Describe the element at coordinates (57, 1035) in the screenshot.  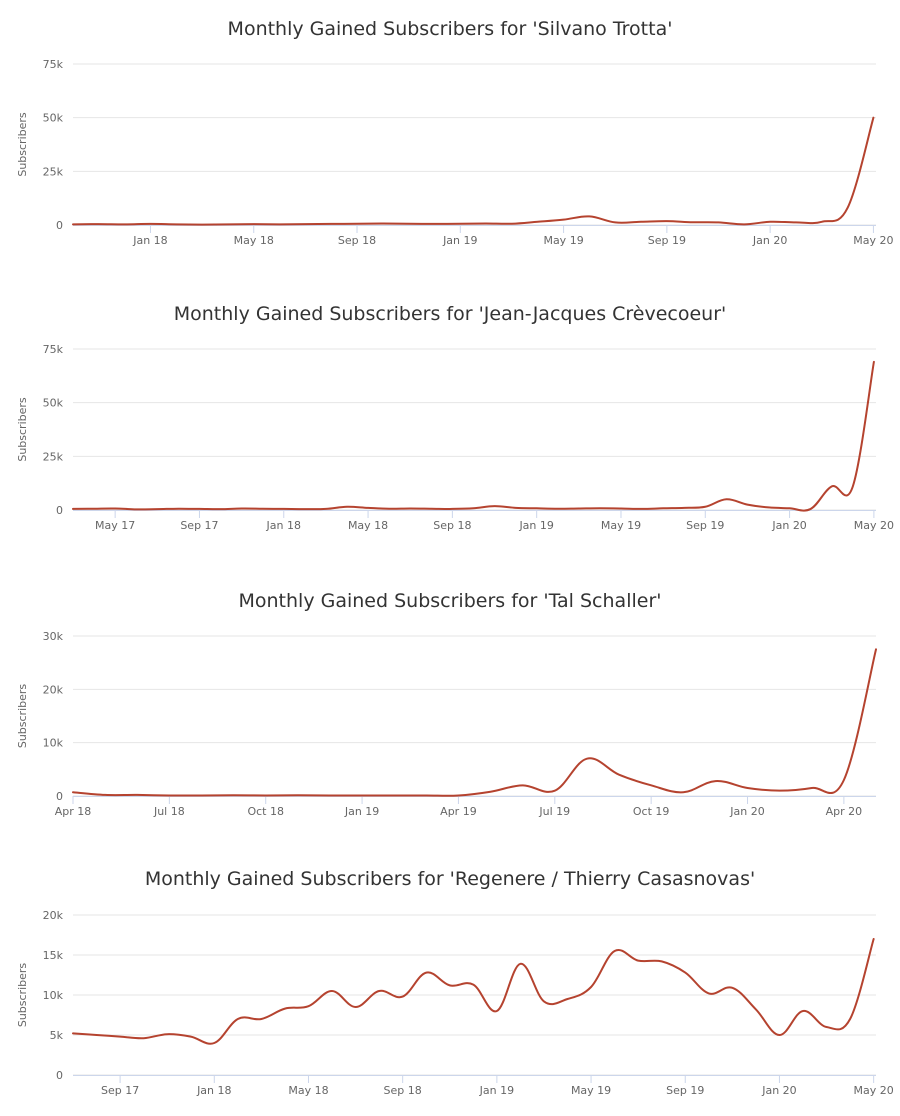
I see `y-tick-label: 5k` at that location.